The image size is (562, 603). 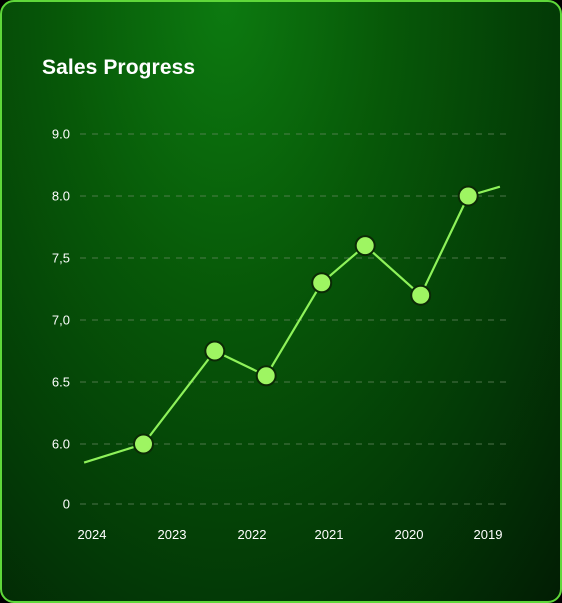 What do you see at coordinates (61, 444) in the screenshot?
I see `y-tick-label: 6.0` at bounding box center [61, 444].